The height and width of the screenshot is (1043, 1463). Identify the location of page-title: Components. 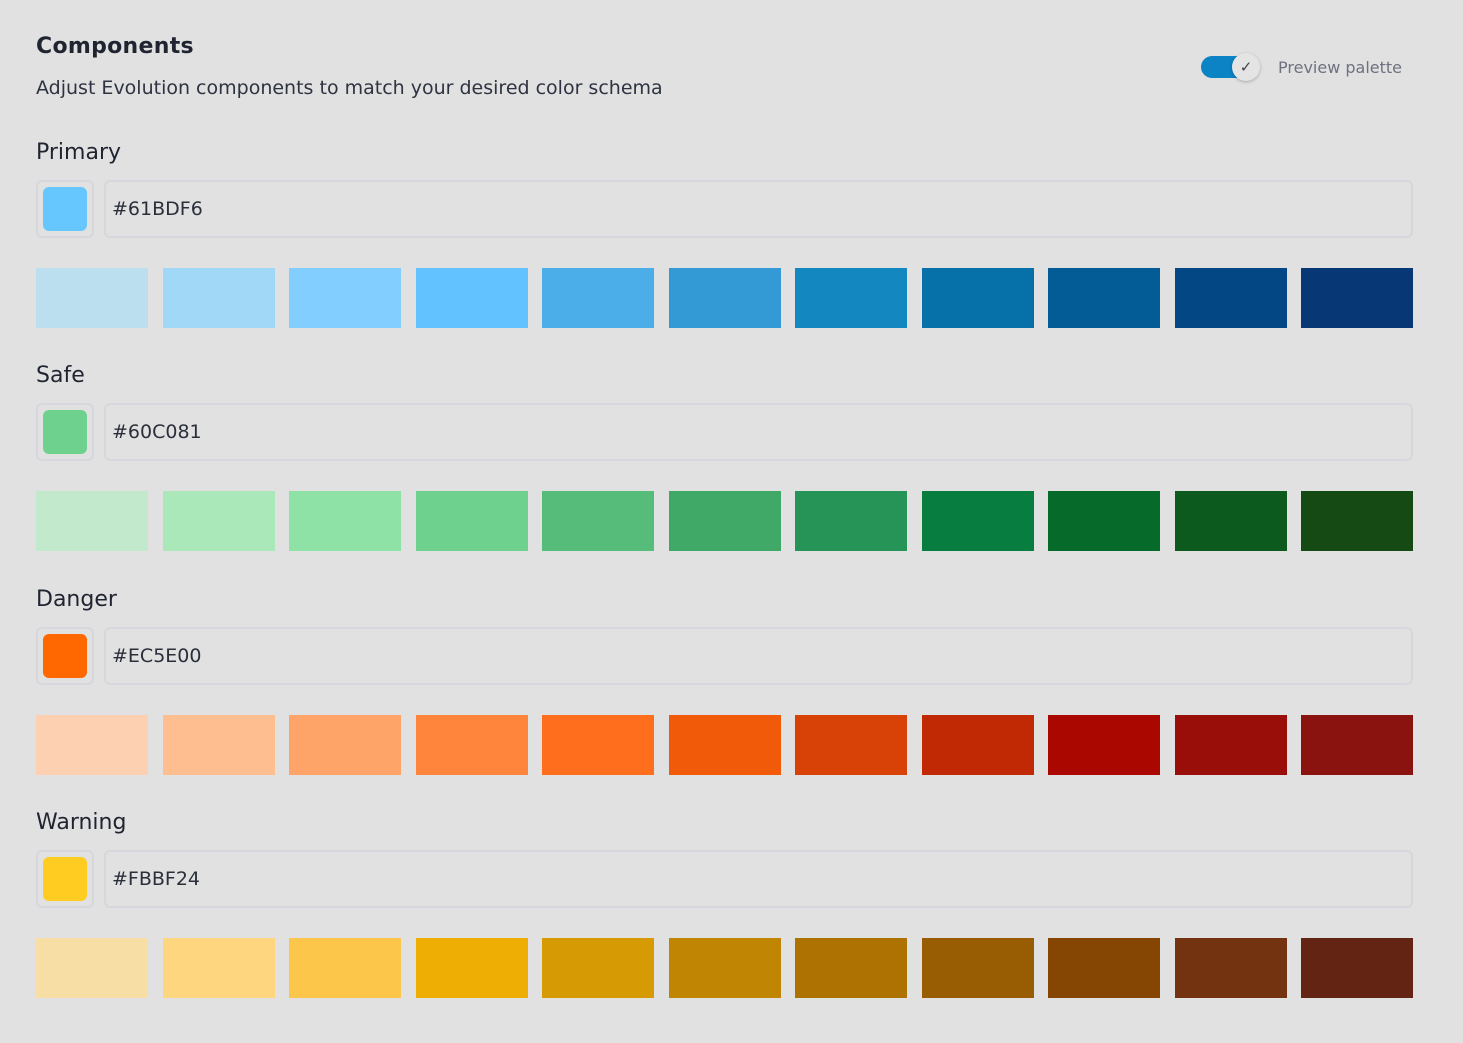
(115, 46).